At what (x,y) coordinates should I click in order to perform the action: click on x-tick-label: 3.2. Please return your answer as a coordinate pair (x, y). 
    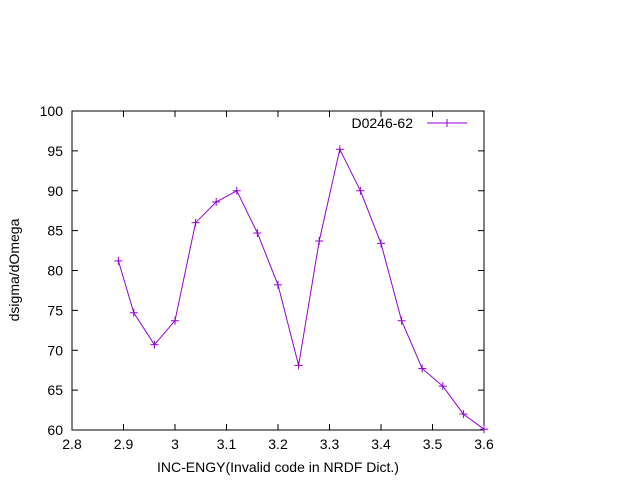
    Looking at the image, I should click on (278, 444).